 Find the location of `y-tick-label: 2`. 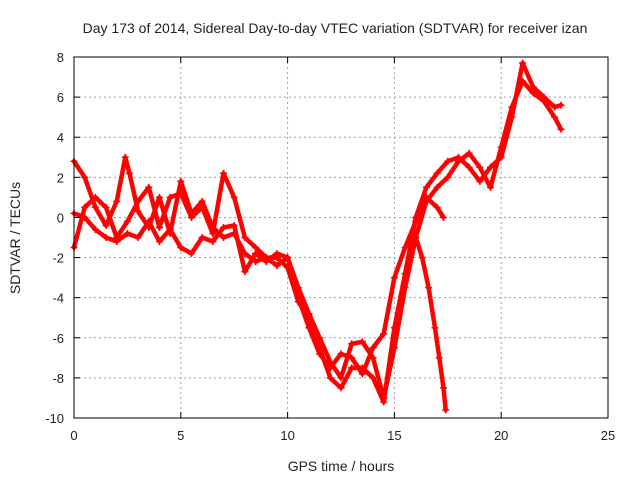

y-tick-label: 2 is located at coordinates (60, 177).